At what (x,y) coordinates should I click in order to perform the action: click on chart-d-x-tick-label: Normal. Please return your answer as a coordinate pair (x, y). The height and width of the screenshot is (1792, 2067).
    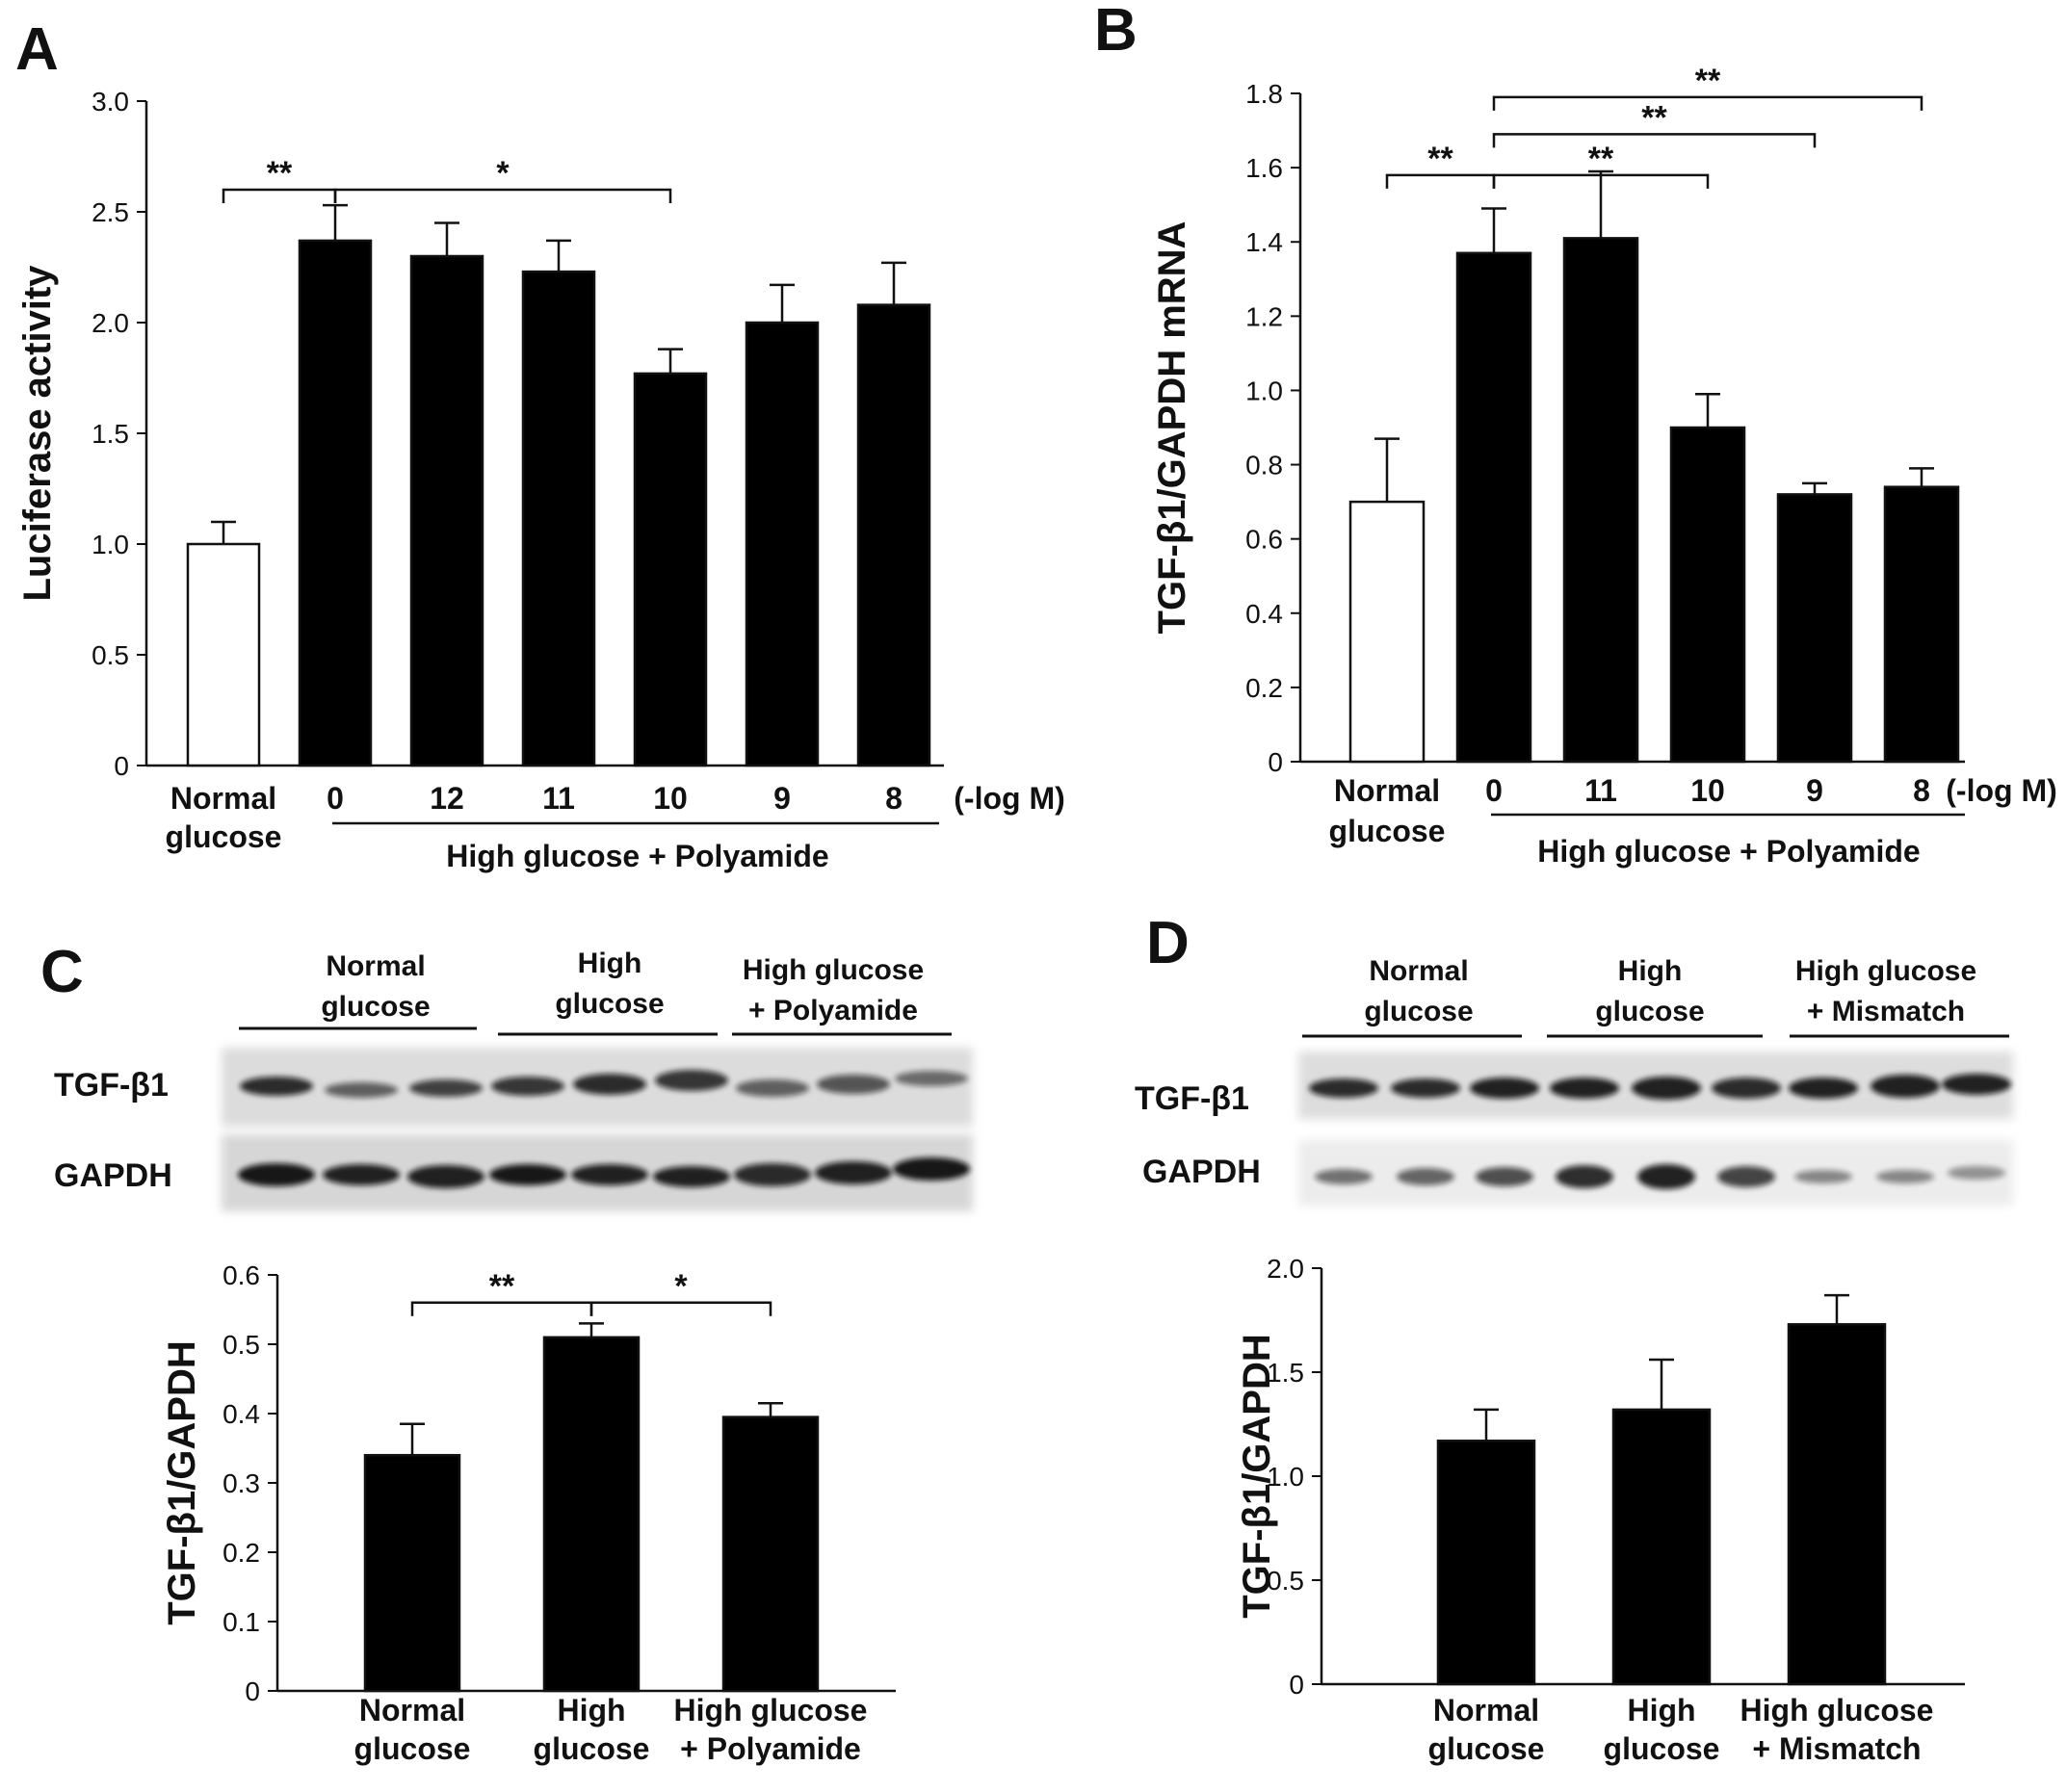
    Looking at the image, I should click on (1486, 1710).